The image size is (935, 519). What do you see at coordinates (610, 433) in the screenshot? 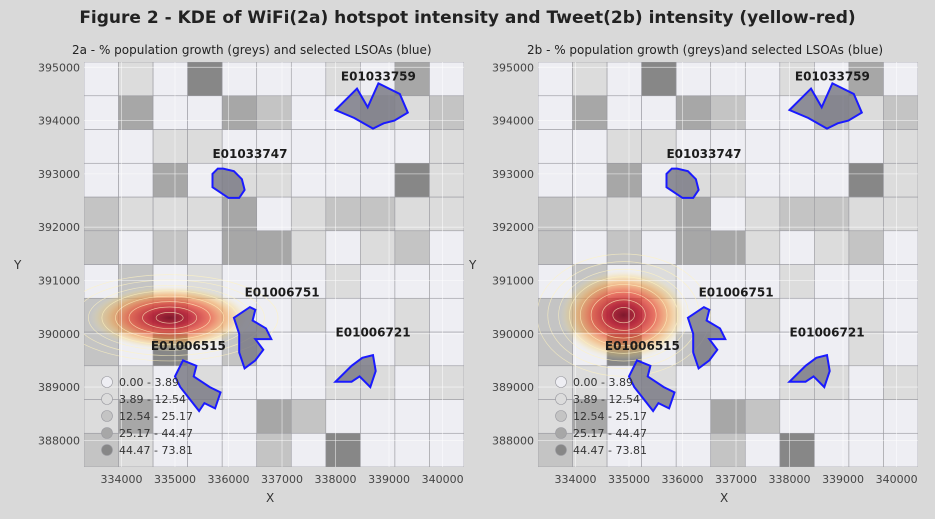
I see `legend-item: 25.17 - 44.47` at bounding box center [610, 433].